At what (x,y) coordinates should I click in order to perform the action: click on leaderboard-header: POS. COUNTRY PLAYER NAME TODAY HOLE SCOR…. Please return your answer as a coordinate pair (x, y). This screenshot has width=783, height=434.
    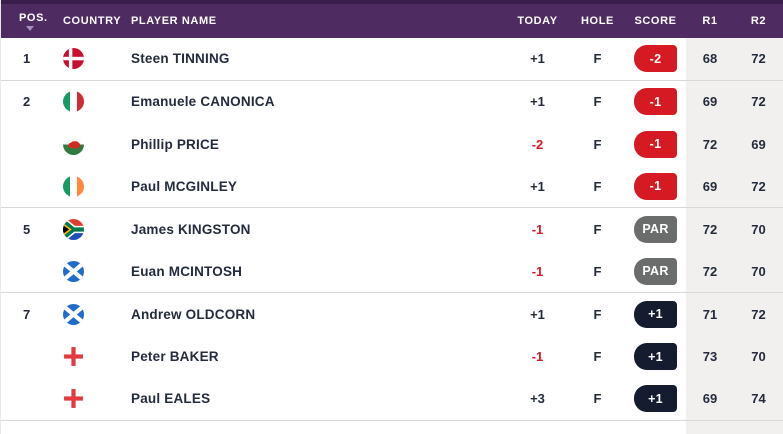
    Looking at the image, I should click on (392, 19).